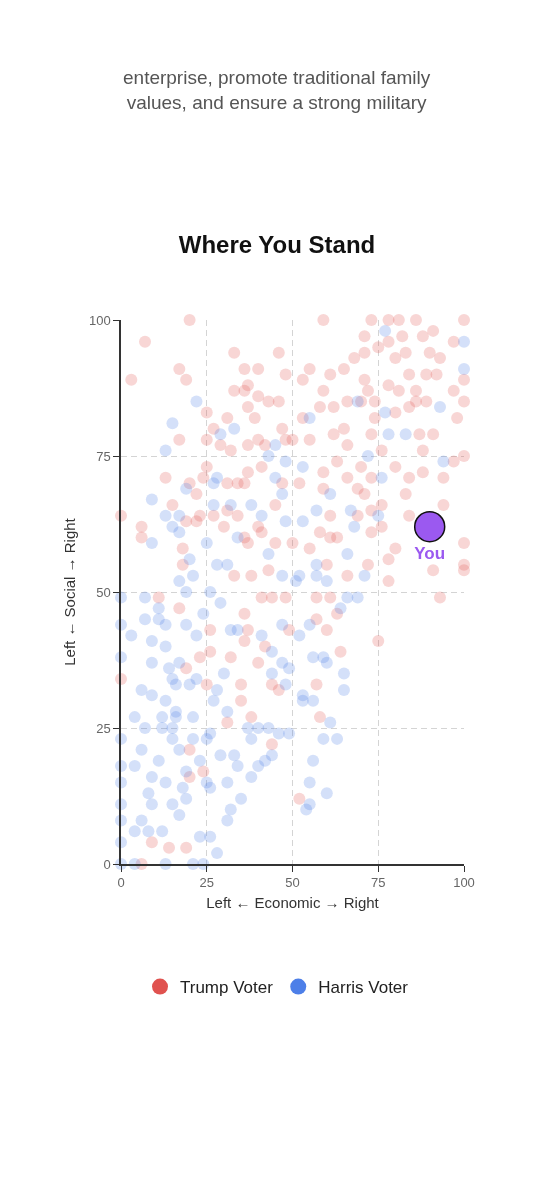 The width and height of the screenshot is (555, 1200). Describe the element at coordinates (363, 988) in the screenshot. I see `legend-label: Harris Voter` at that location.